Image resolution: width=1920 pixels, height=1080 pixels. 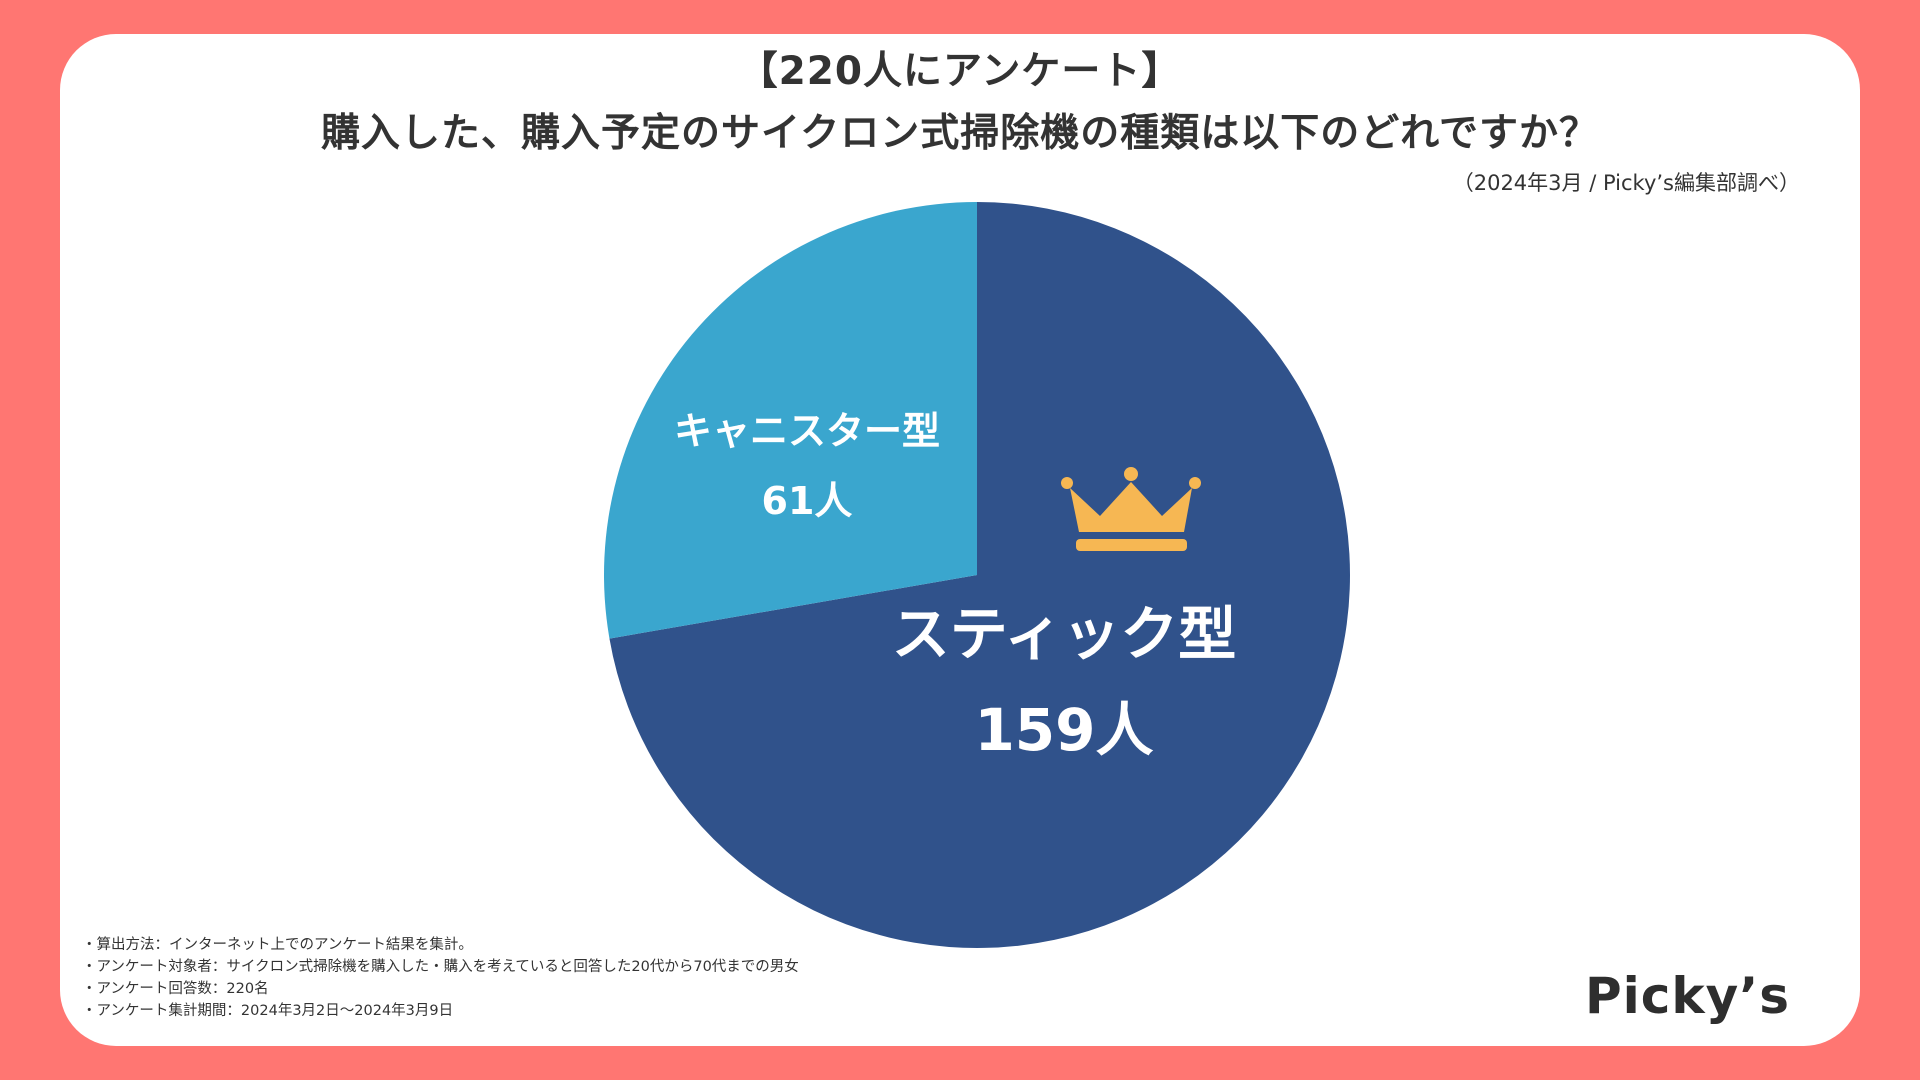 I want to click on chart-title-survey: 【220人にアンケート】, so click(x=960, y=71).